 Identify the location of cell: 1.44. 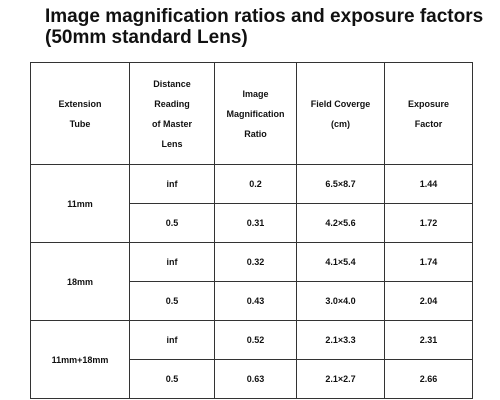
(428, 184).